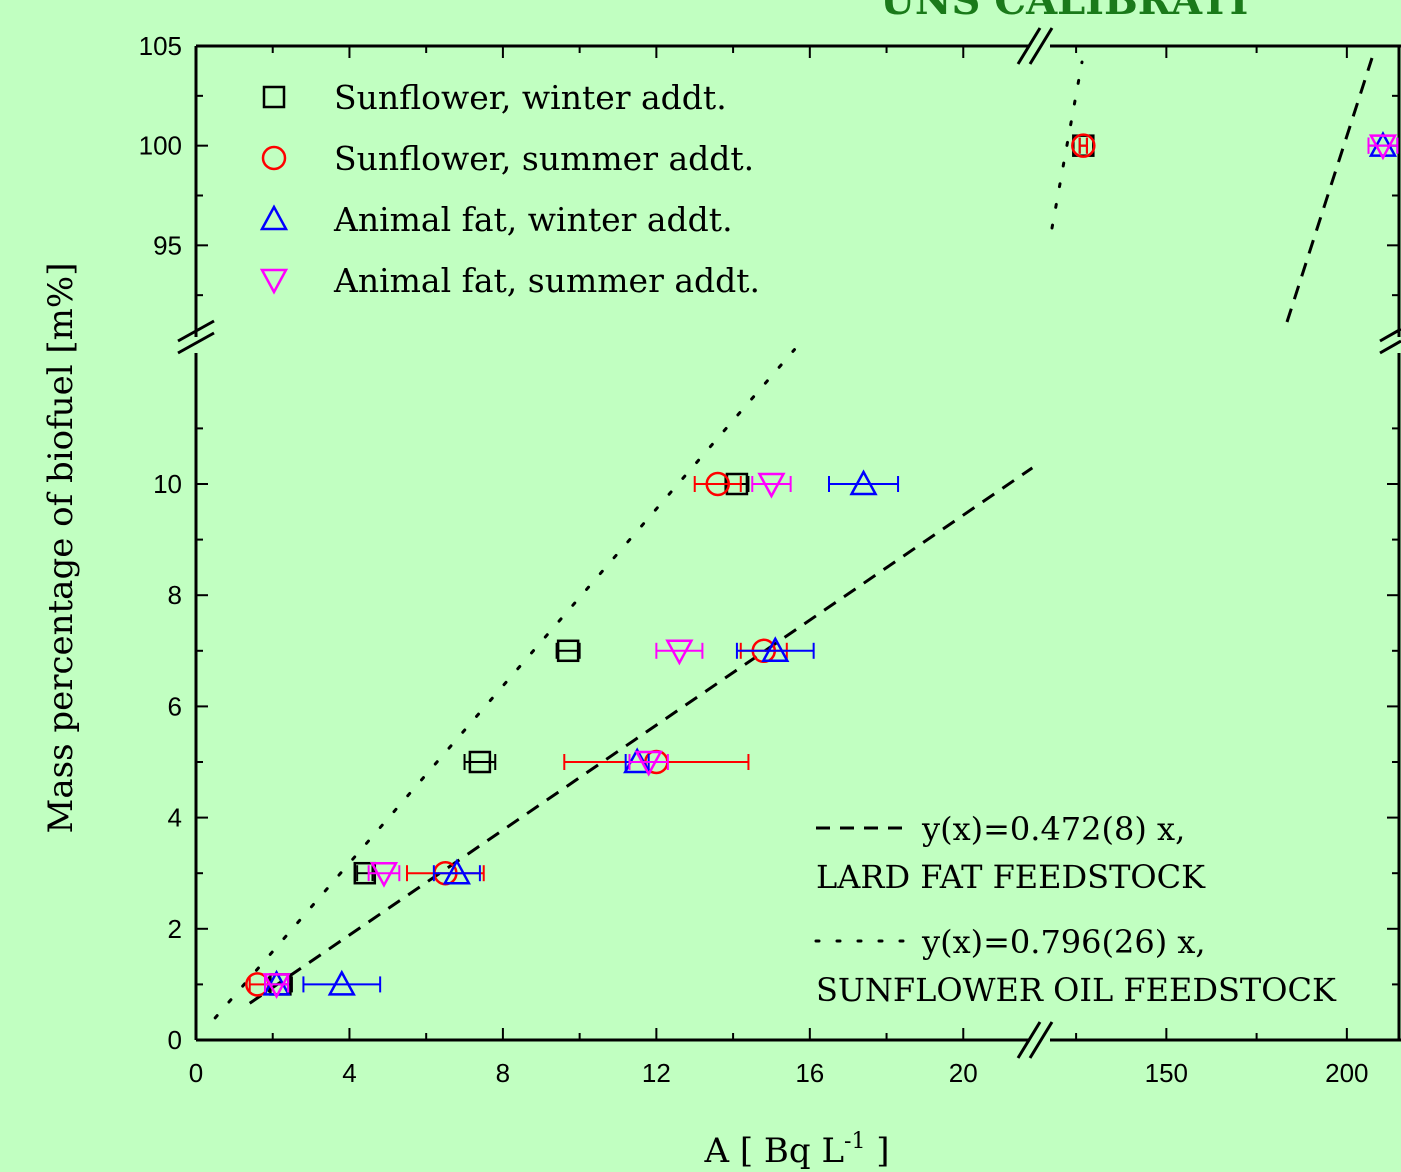 Image resolution: width=1401 pixels, height=1172 pixels. What do you see at coordinates (349, 1073) in the screenshot?
I see `x-tick-label: 4` at bounding box center [349, 1073].